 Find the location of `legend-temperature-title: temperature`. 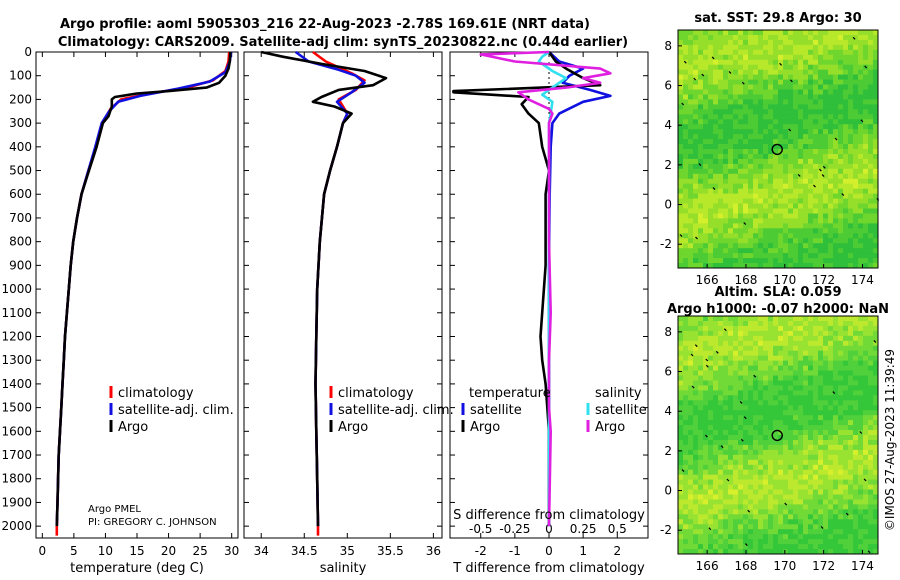

legend-temperature-title: temperature is located at coordinates (510, 393).